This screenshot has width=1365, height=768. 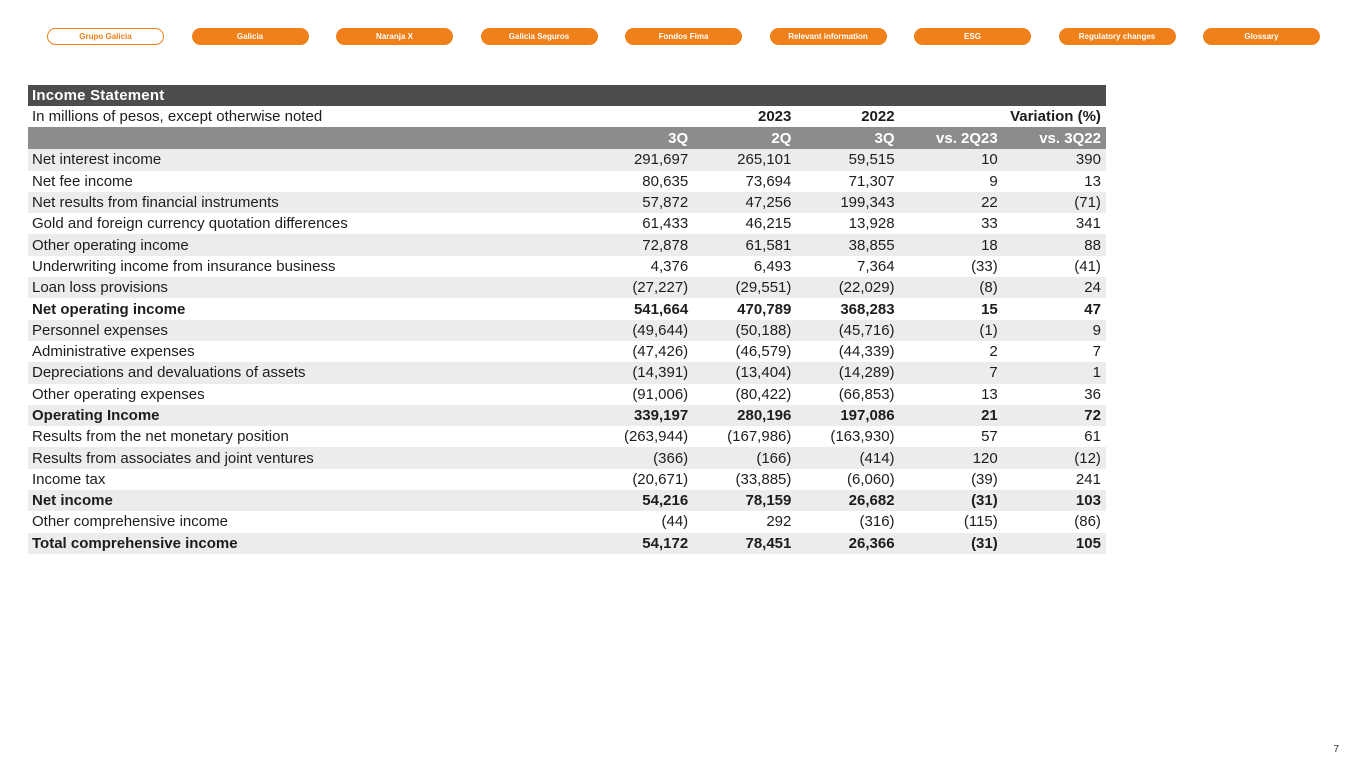 What do you see at coordinates (1092, 394) in the screenshot?
I see `row-value: 36` at bounding box center [1092, 394].